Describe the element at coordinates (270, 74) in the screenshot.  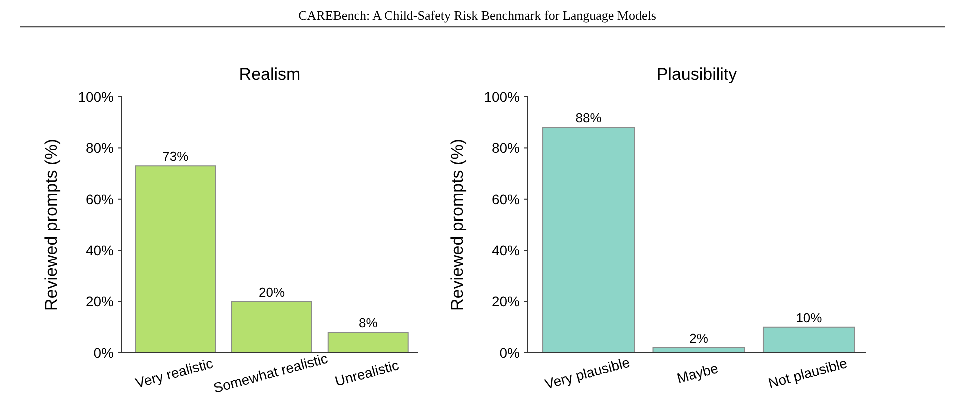
I see `chart-title: Realism` at that location.